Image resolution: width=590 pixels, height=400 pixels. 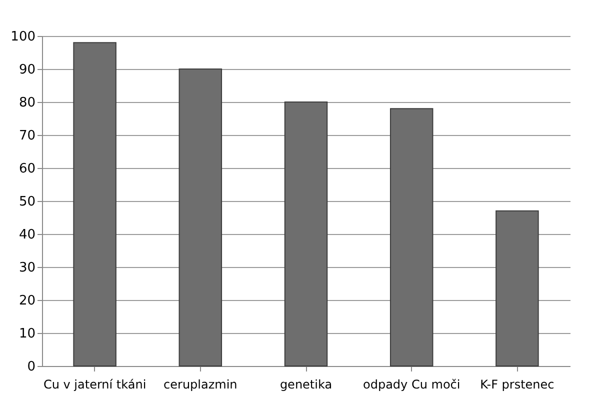 I want to click on y-tick-label: 60, so click(x=27, y=169).